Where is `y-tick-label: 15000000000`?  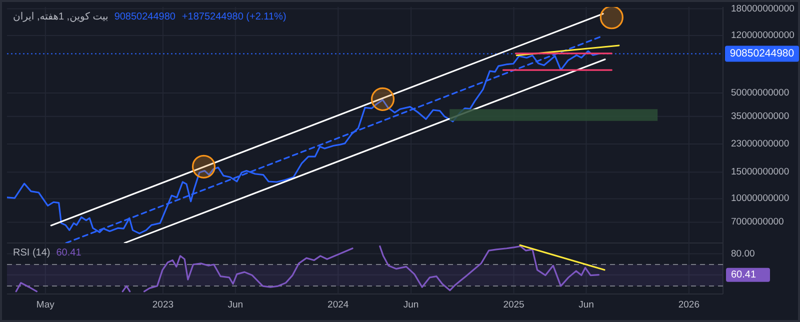
y-tick-label: 15000000000 is located at coordinates (760, 172).